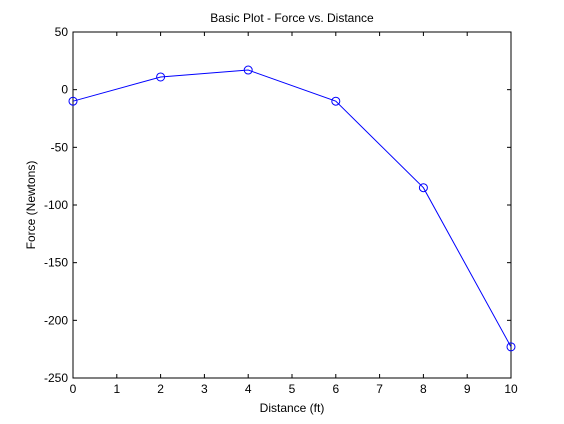 The width and height of the screenshot is (564, 424). What do you see at coordinates (60, 147) in the screenshot?
I see `y-tick-label: -50` at bounding box center [60, 147].